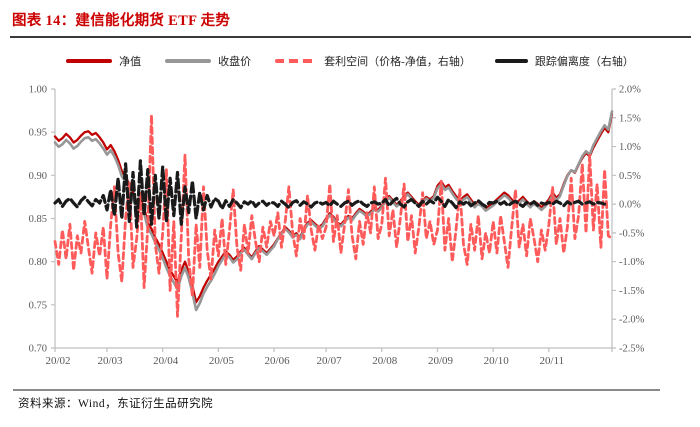 This screenshot has width=700, height=427. Describe the element at coordinates (630, 176) in the screenshot. I see `svg-text: 0.5%` at that location.